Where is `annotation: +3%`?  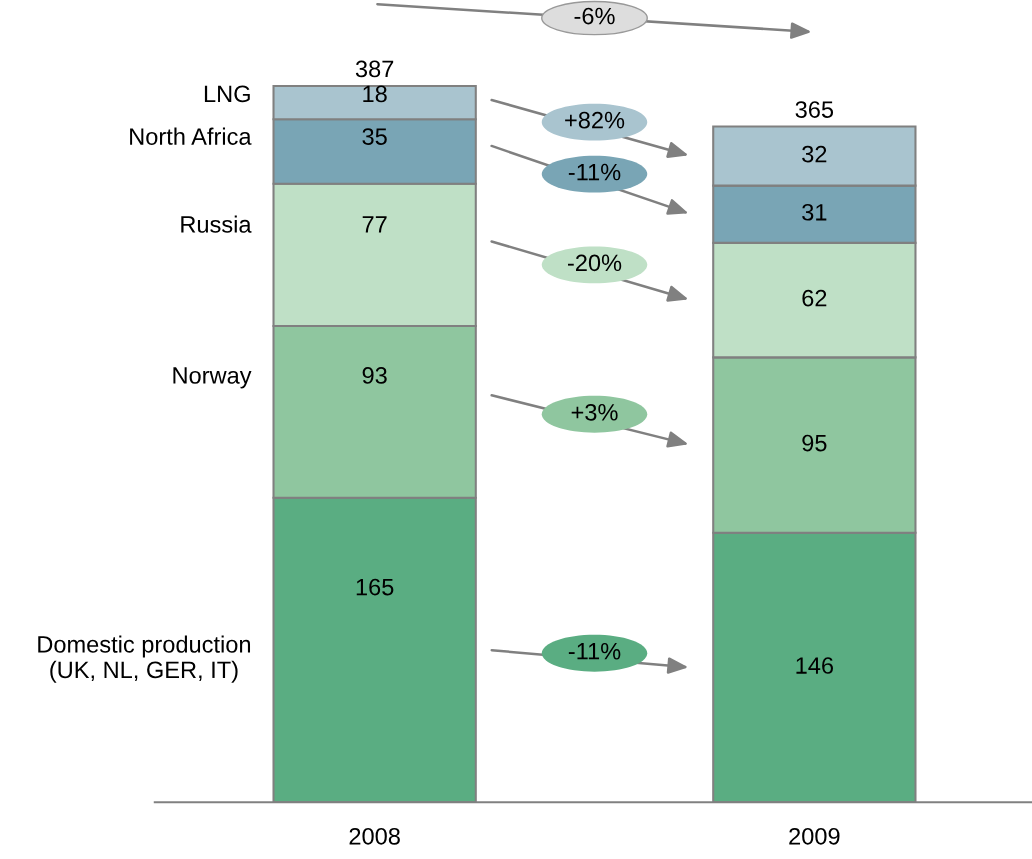 annotation: +3% is located at coordinates (594, 412).